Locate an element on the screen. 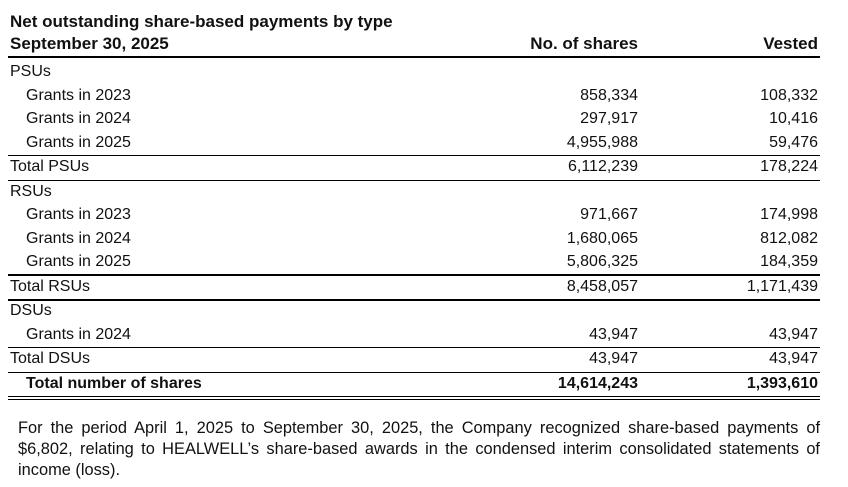  grant-shares: 858,334 is located at coordinates (609, 95).